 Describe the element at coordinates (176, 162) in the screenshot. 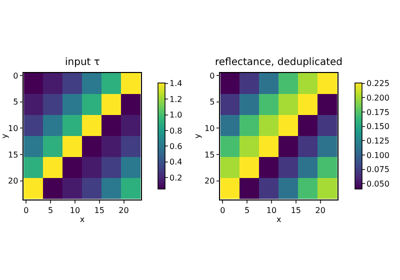

I see `color-bar-label: 0.4` at that location.